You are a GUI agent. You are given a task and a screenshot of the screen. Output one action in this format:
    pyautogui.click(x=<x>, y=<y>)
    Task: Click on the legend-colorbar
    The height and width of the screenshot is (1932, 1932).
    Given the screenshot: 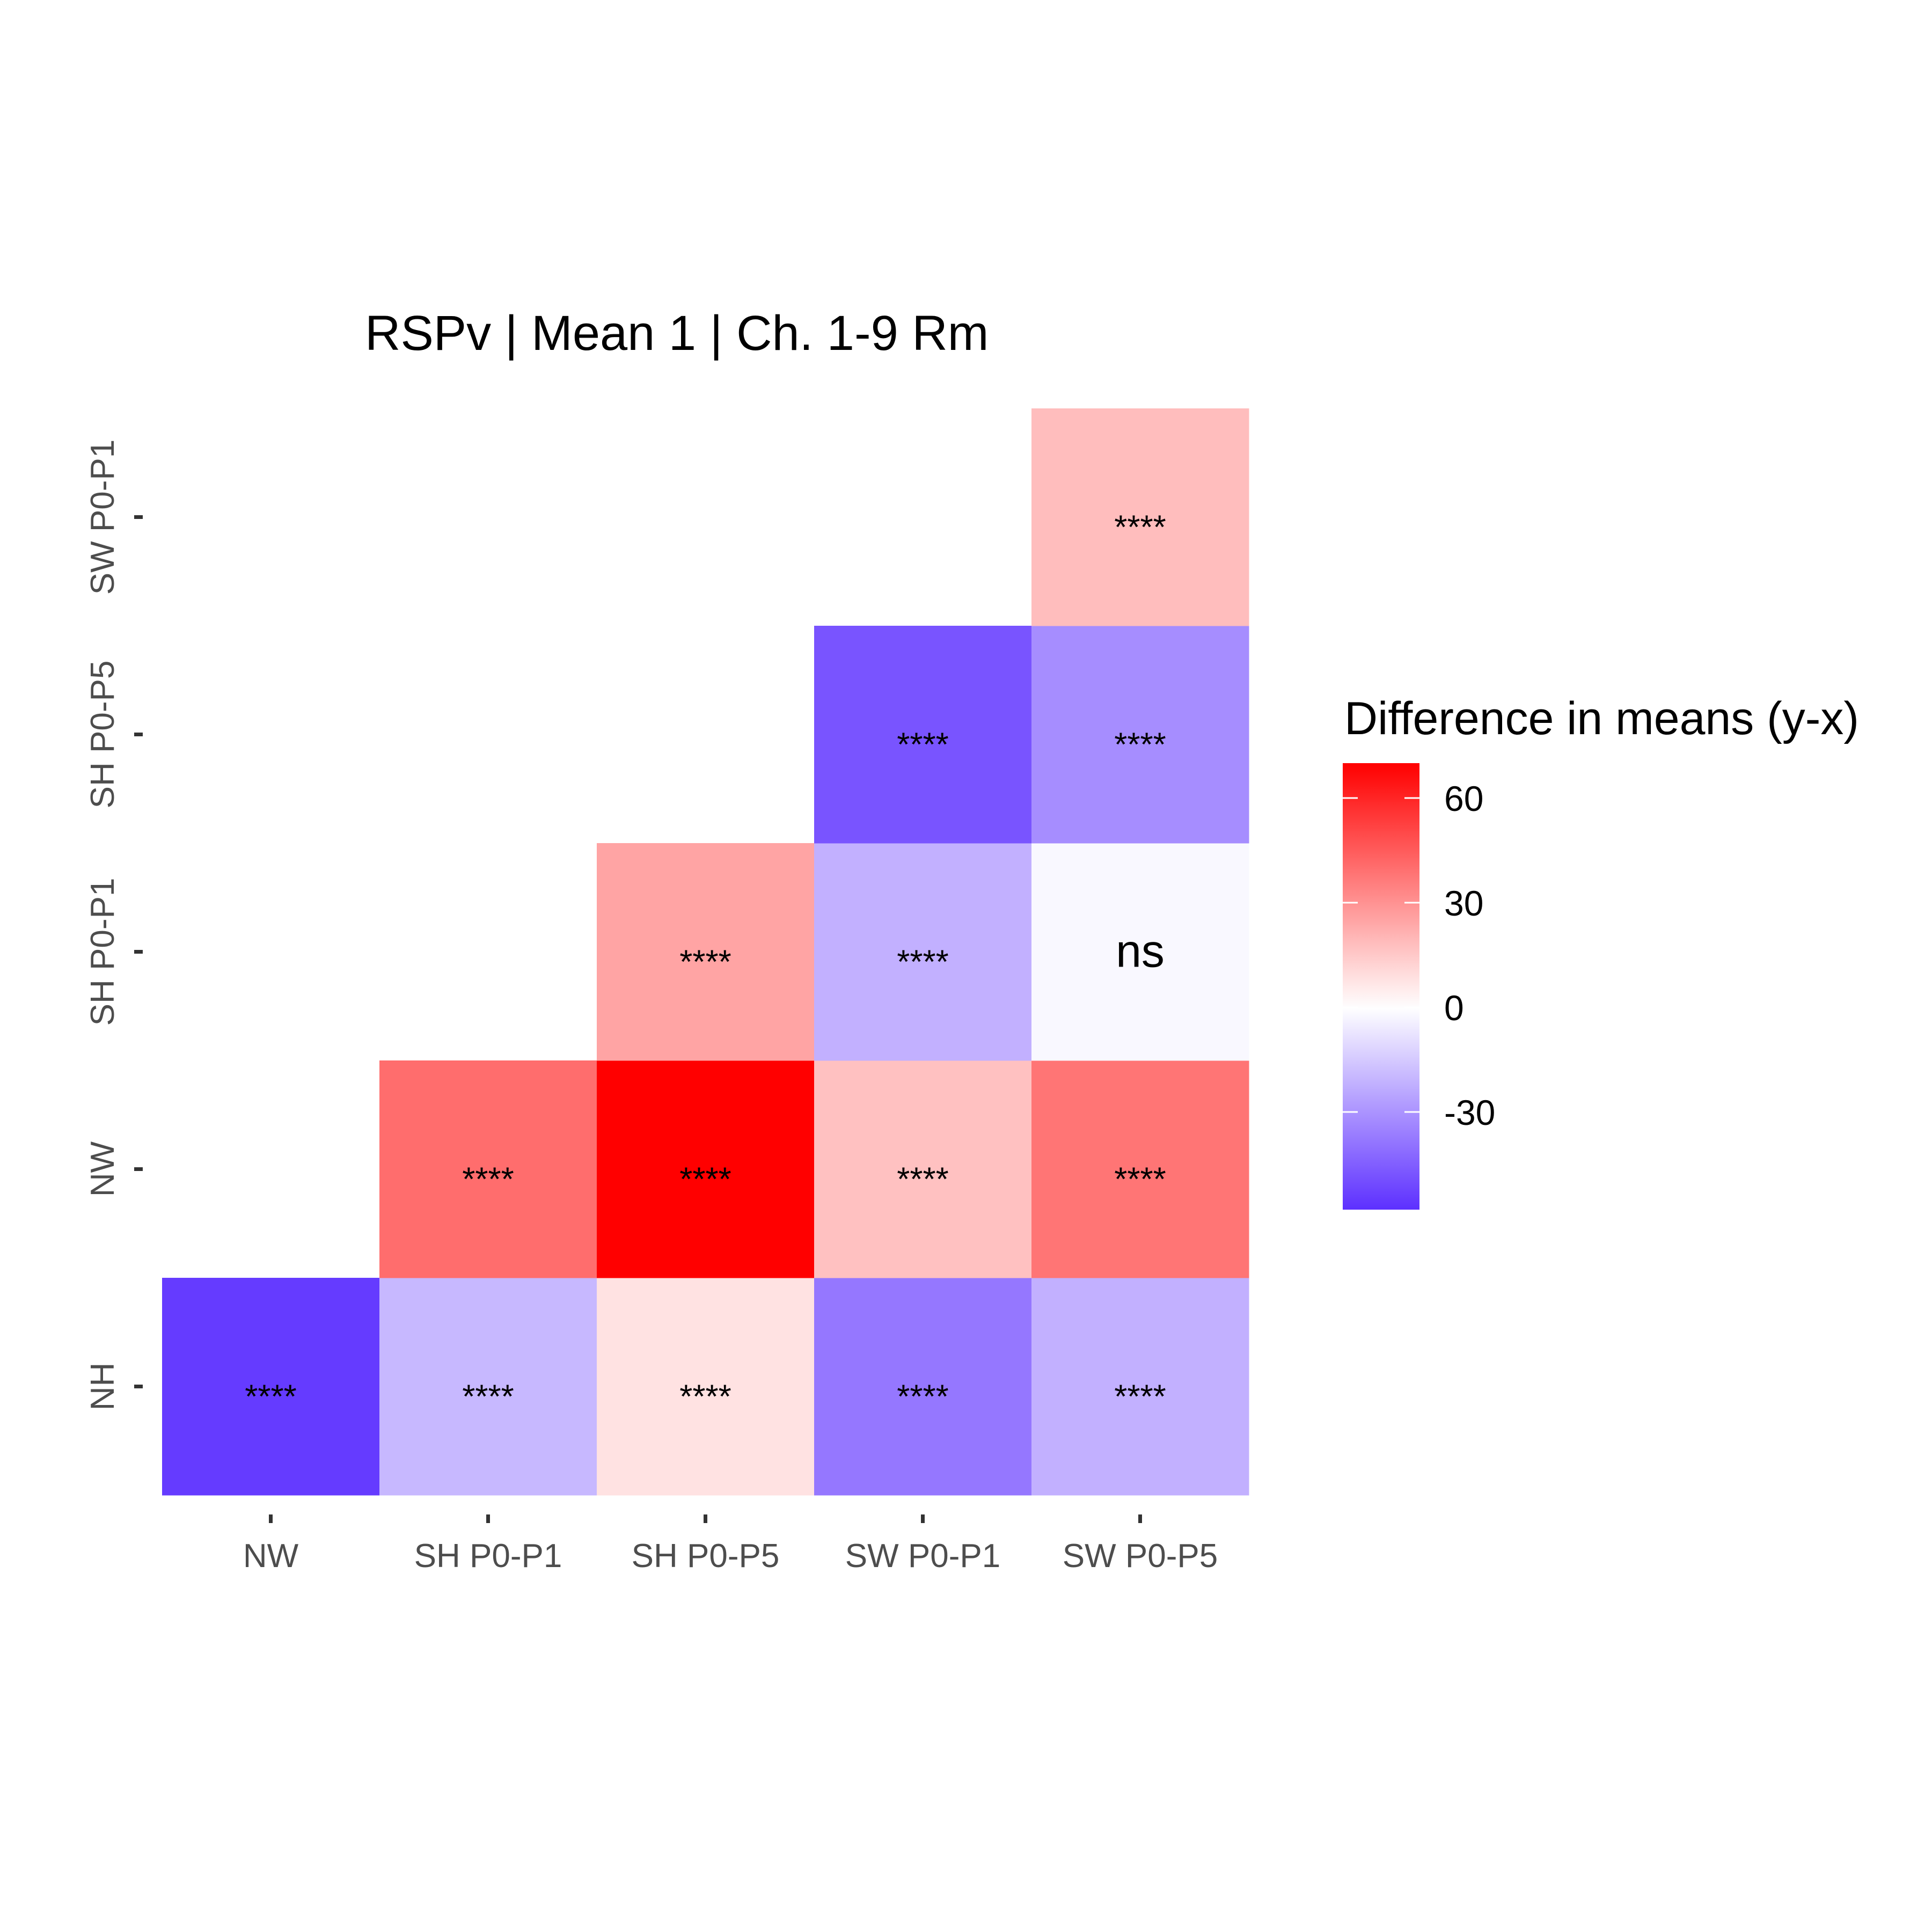 What is the action you would take?
    pyautogui.click(x=1381, y=986)
    